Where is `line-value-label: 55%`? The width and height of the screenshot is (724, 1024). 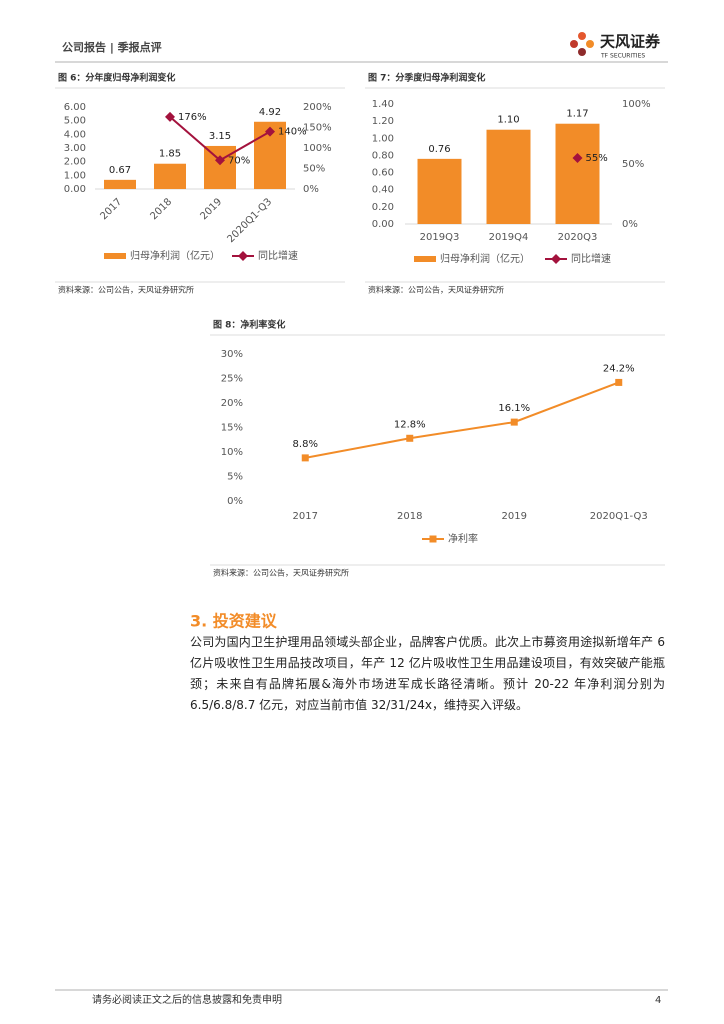 line-value-label: 55% is located at coordinates (597, 158).